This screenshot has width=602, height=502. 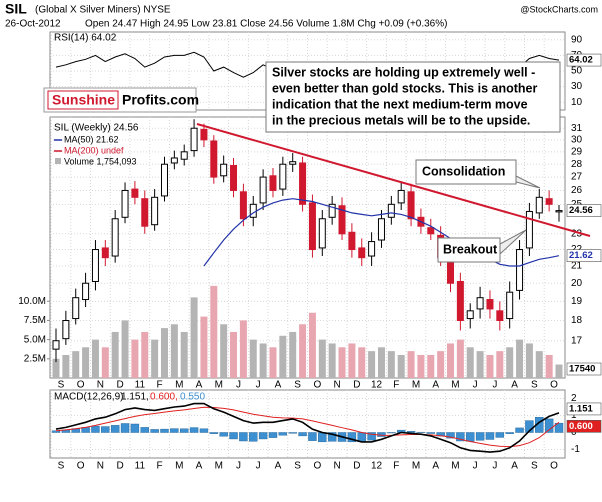 I want to click on source: @StockCharts.com, so click(x=559, y=9).